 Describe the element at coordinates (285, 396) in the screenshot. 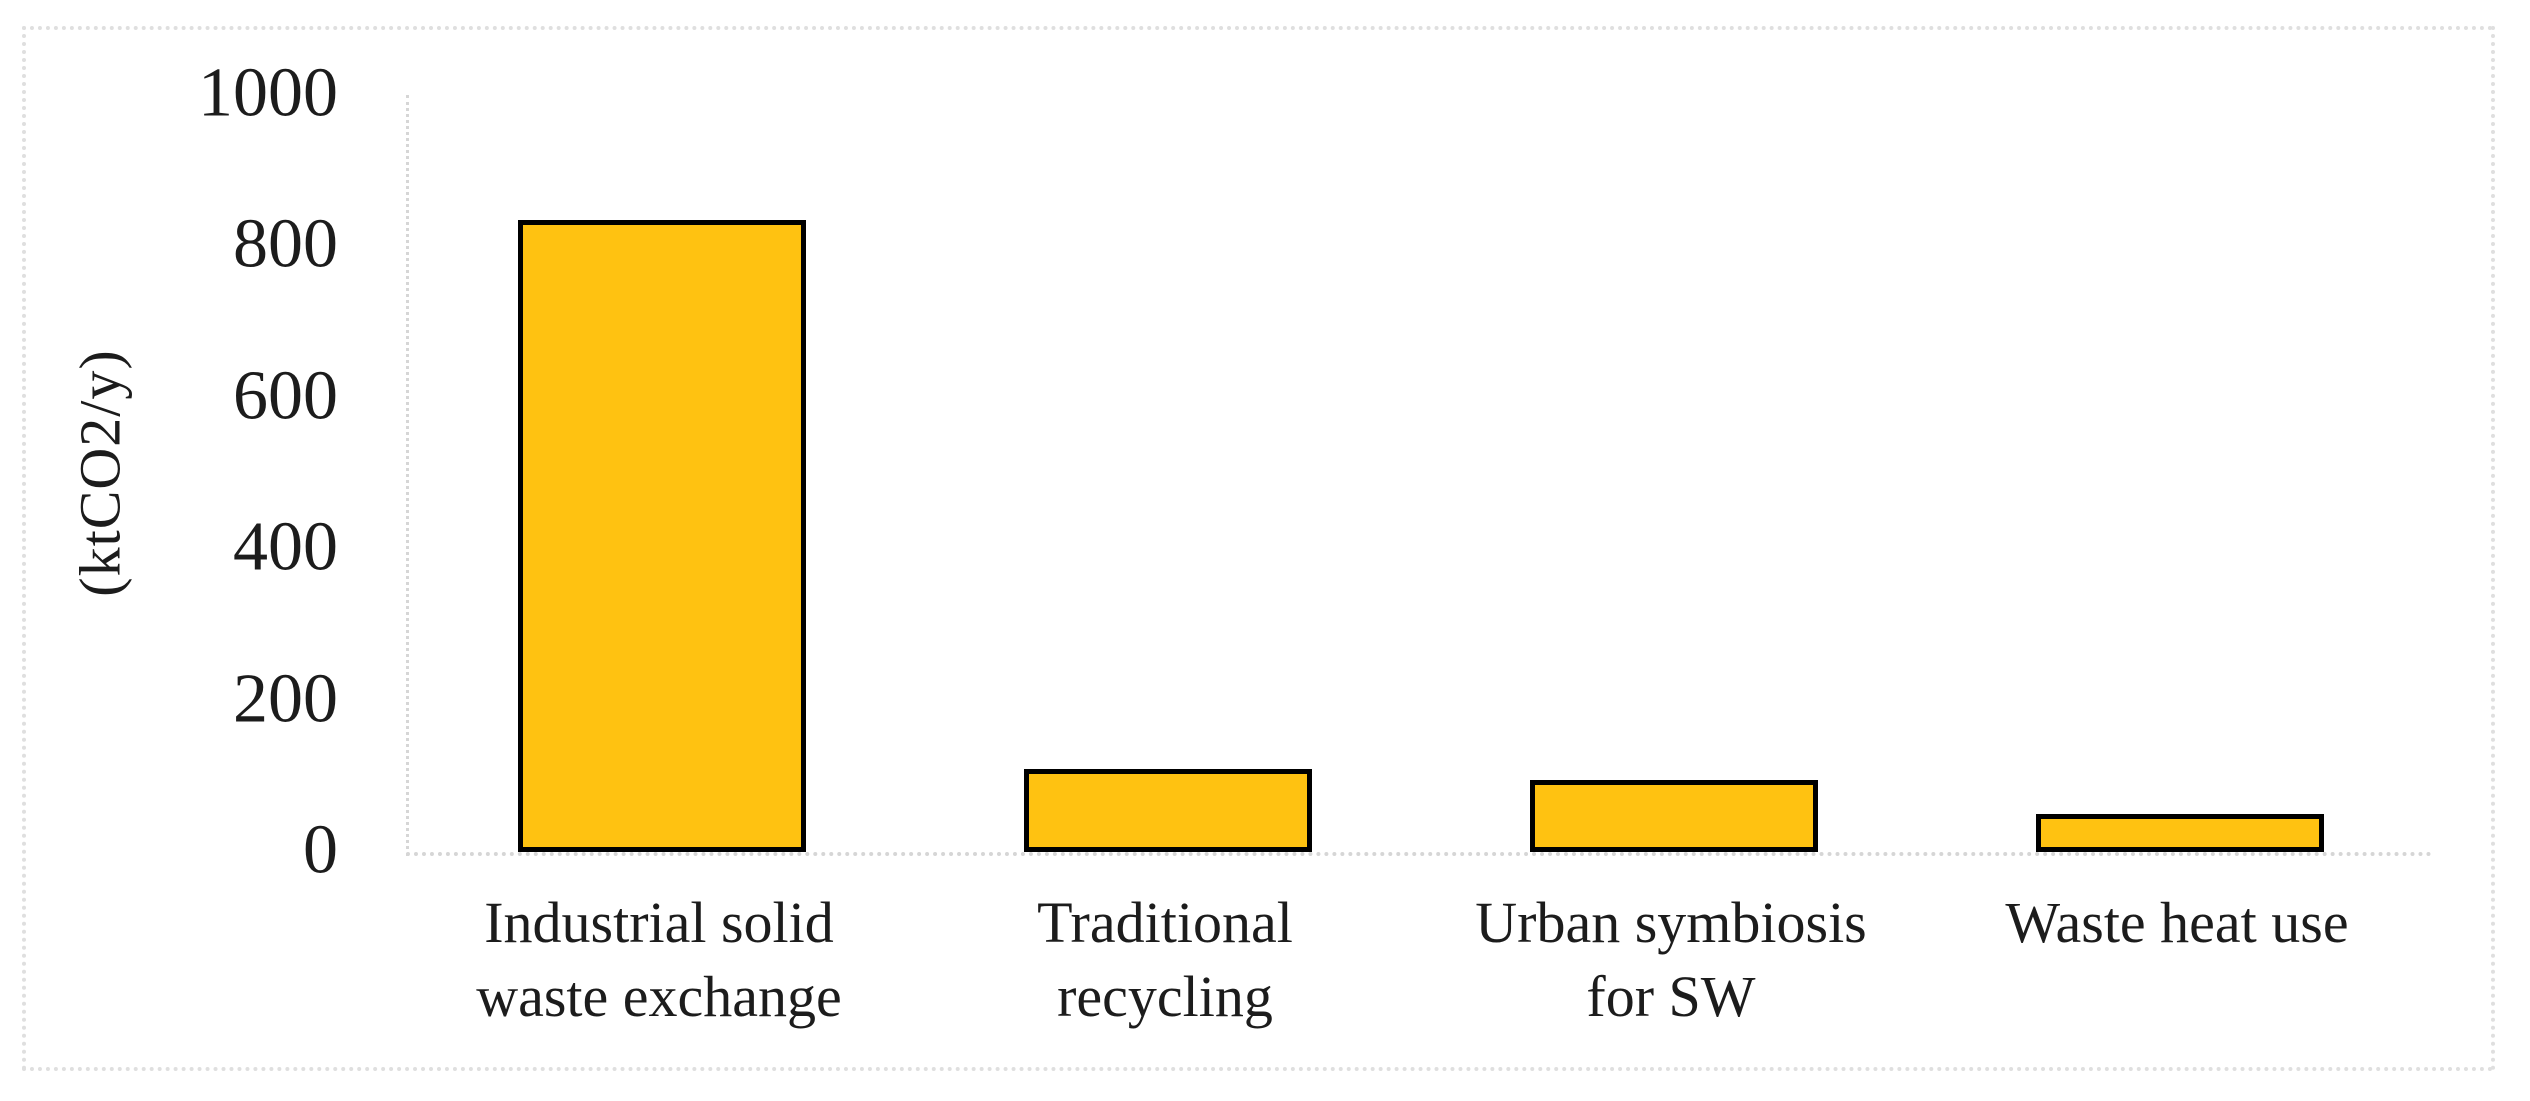

I see `y-tick-label-600: 600` at that location.